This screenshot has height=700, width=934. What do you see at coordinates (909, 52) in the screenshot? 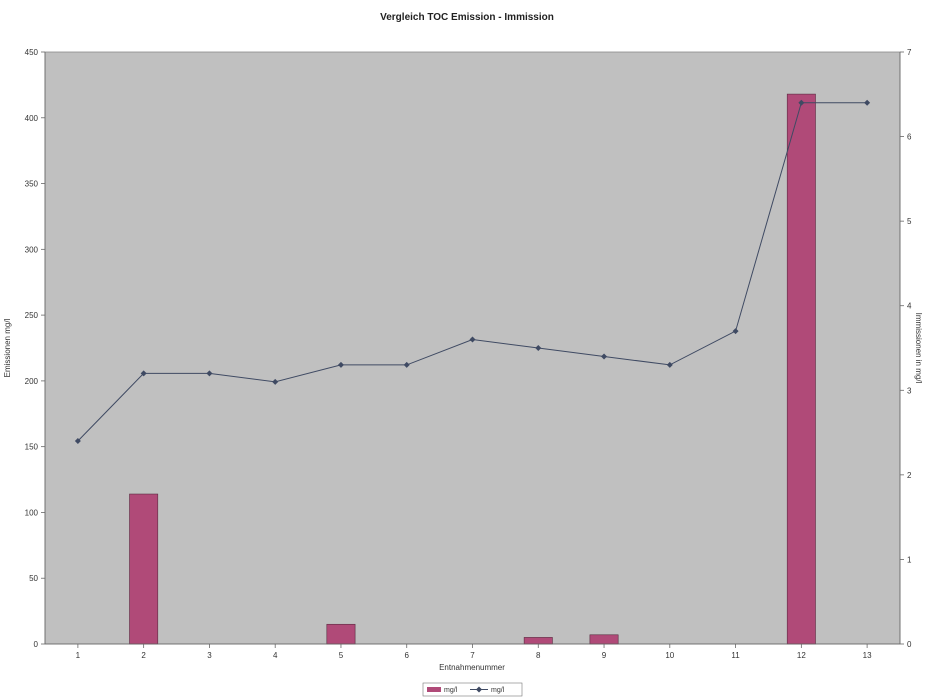
I see `y2-tick-label: 7` at bounding box center [909, 52].